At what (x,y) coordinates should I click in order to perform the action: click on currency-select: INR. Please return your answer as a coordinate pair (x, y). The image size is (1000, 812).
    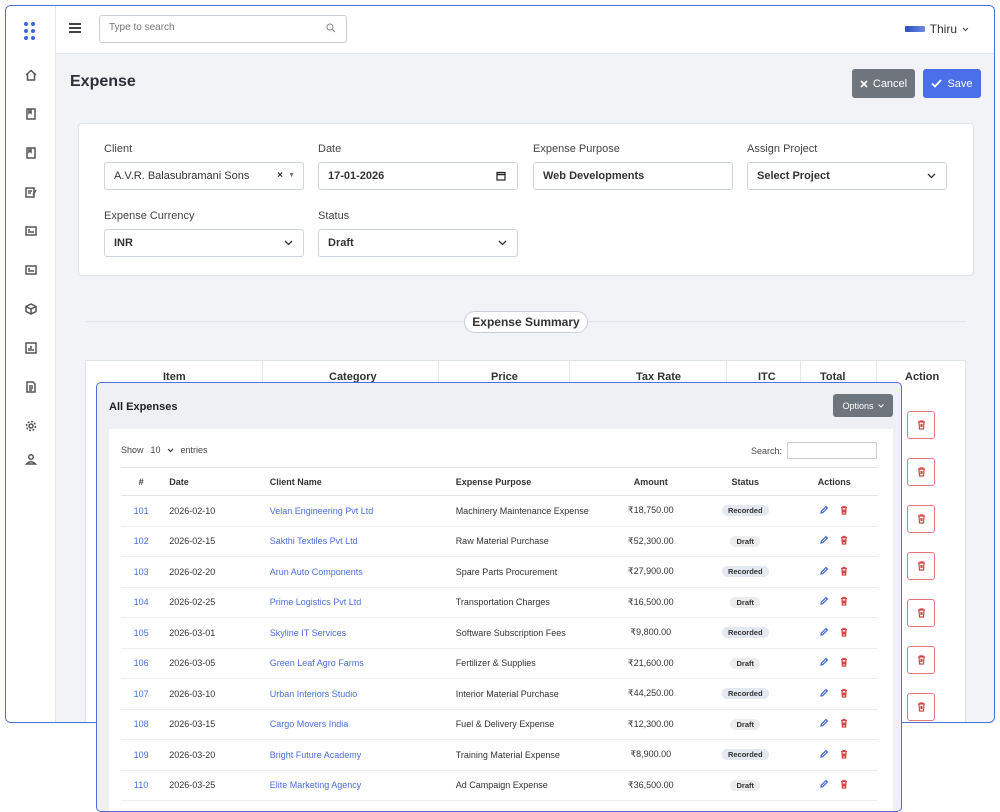
    Looking at the image, I should click on (204, 243).